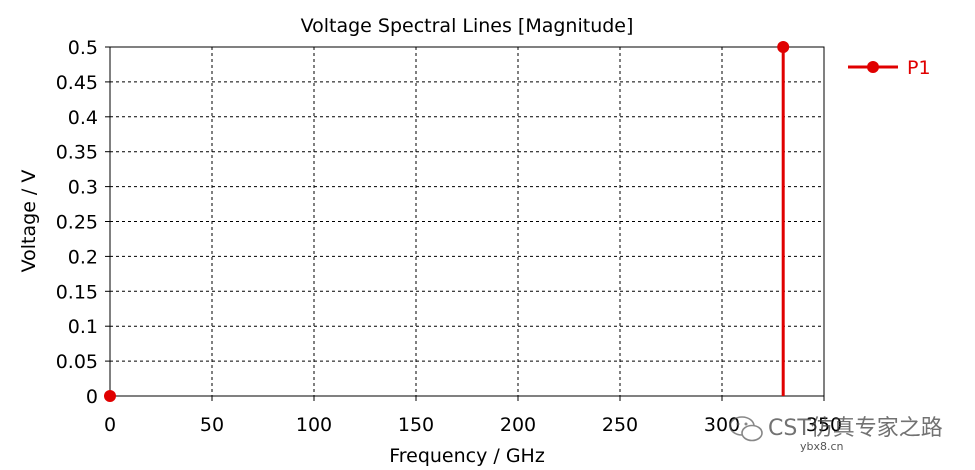  Describe the element at coordinates (77, 83) in the screenshot. I see `y-tick-label: 0.45` at that location.